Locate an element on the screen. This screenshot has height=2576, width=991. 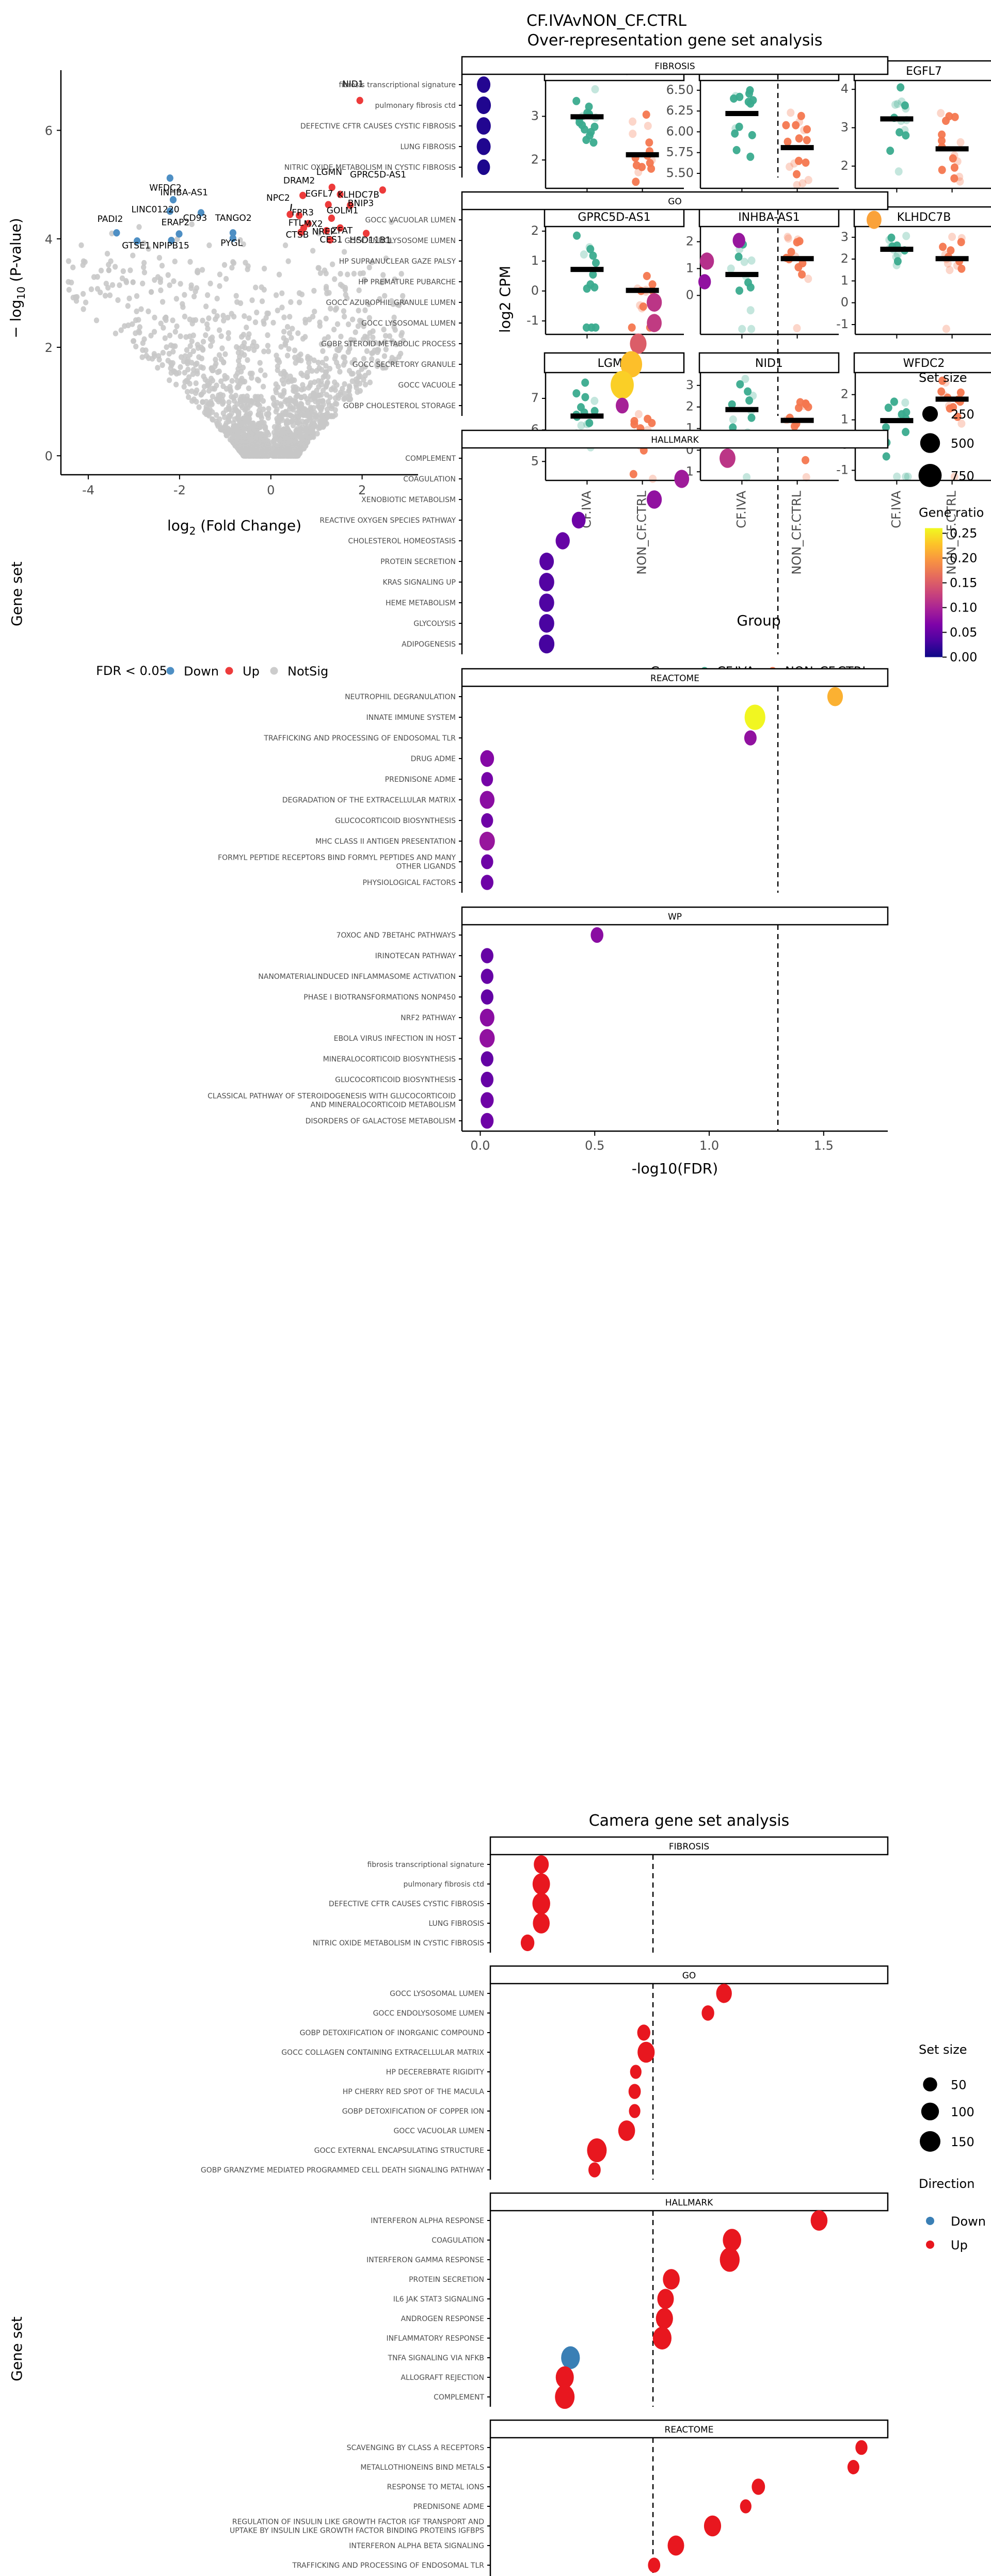
x-axis-label: -log10(FDR) is located at coordinates (675, 1168).